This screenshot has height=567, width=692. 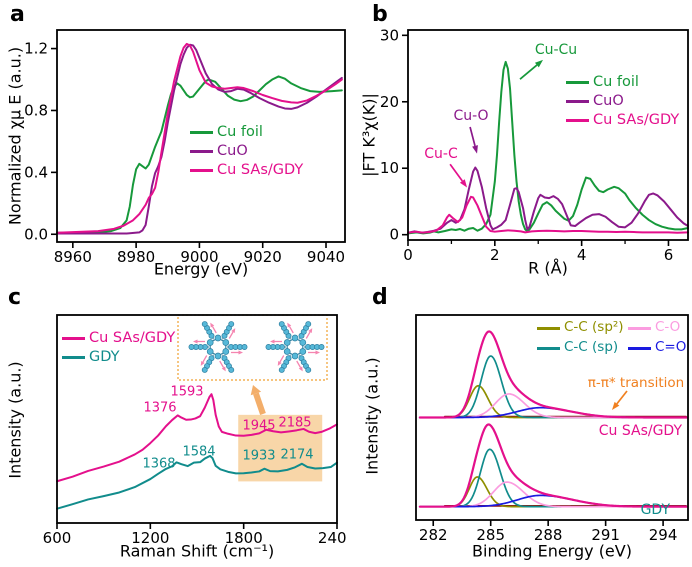 What do you see at coordinates (548, 348) in the screenshot?
I see `legend-swatch-cc-sp` at bounding box center [548, 348].